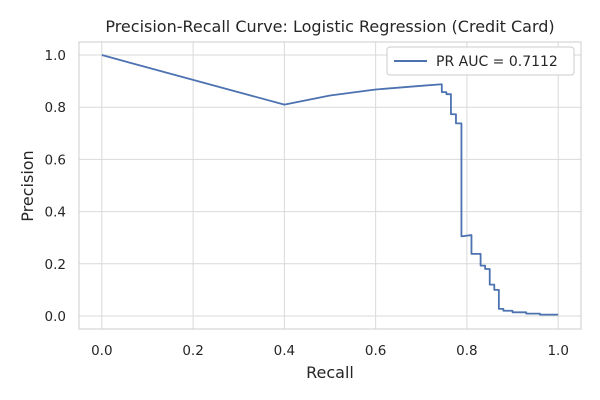 The width and height of the screenshot is (600, 400). What do you see at coordinates (284, 351) in the screenshot?
I see `x-tick-label: 0.4` at bounding box center [284, 351].